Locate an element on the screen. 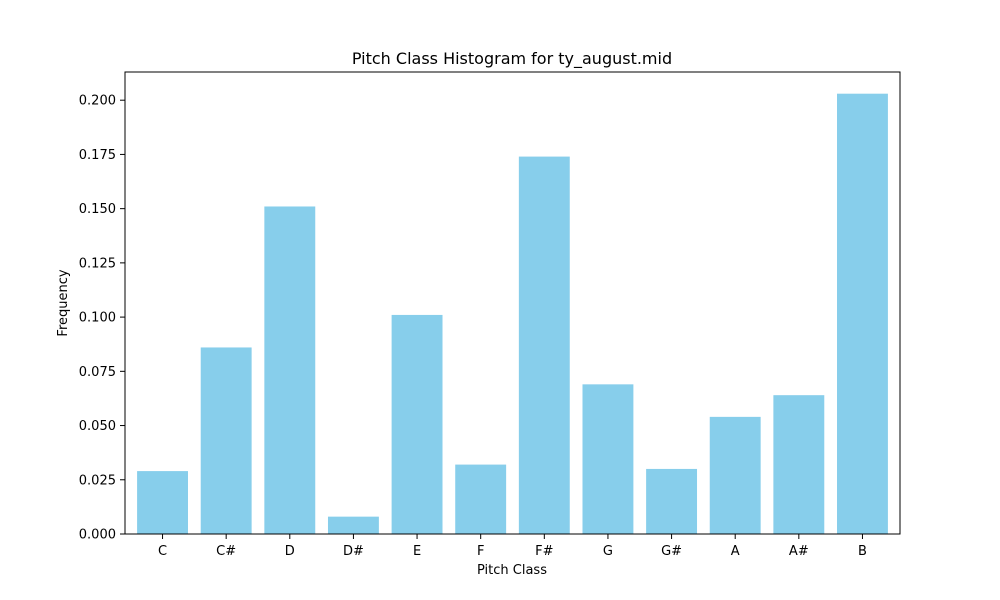 Image resolution: width=1000 pixels, height=600 pixels. x-tick-label: C# is located at coordinates (226, 551).